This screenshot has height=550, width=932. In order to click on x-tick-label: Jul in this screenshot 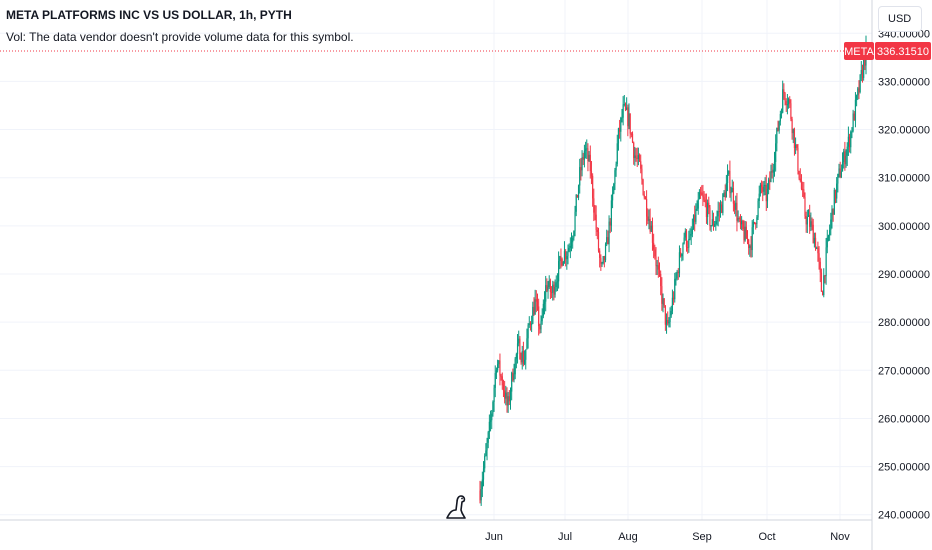, I will do `click(565, 537)`.